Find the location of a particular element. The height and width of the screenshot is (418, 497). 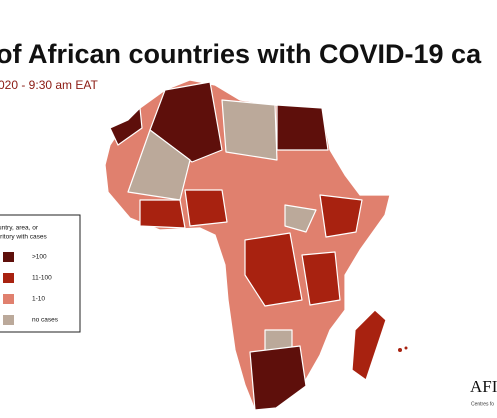

logo-subtitle: Centres fo is located at coordinates (482, 404).